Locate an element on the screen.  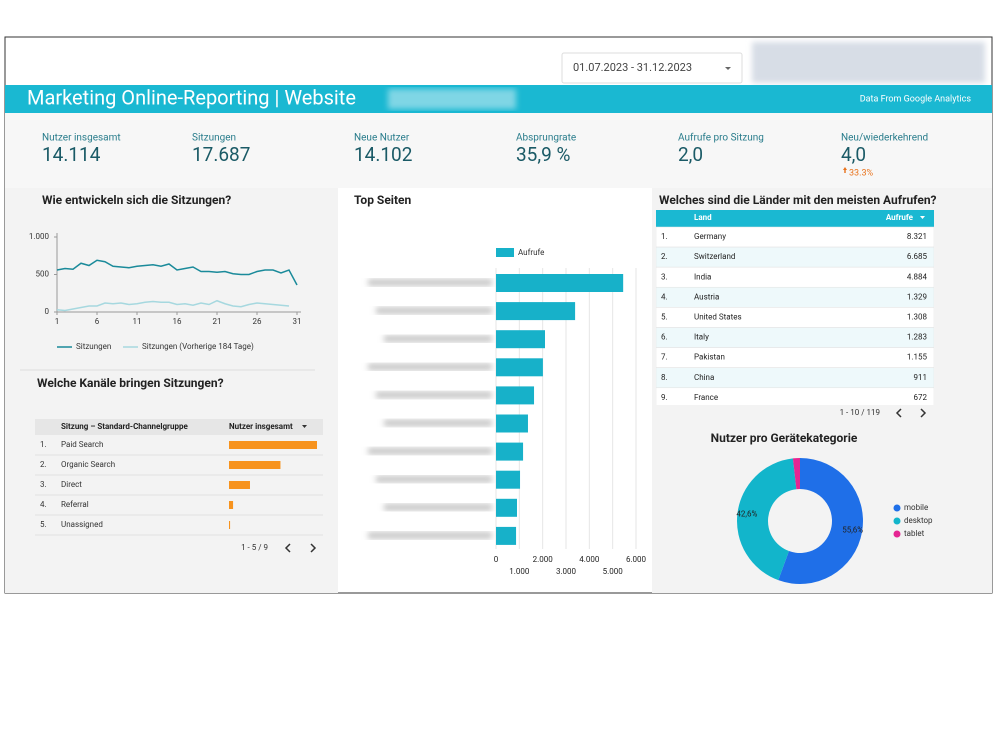
y-tick-label: 0 is located at coordinates (47, 311).